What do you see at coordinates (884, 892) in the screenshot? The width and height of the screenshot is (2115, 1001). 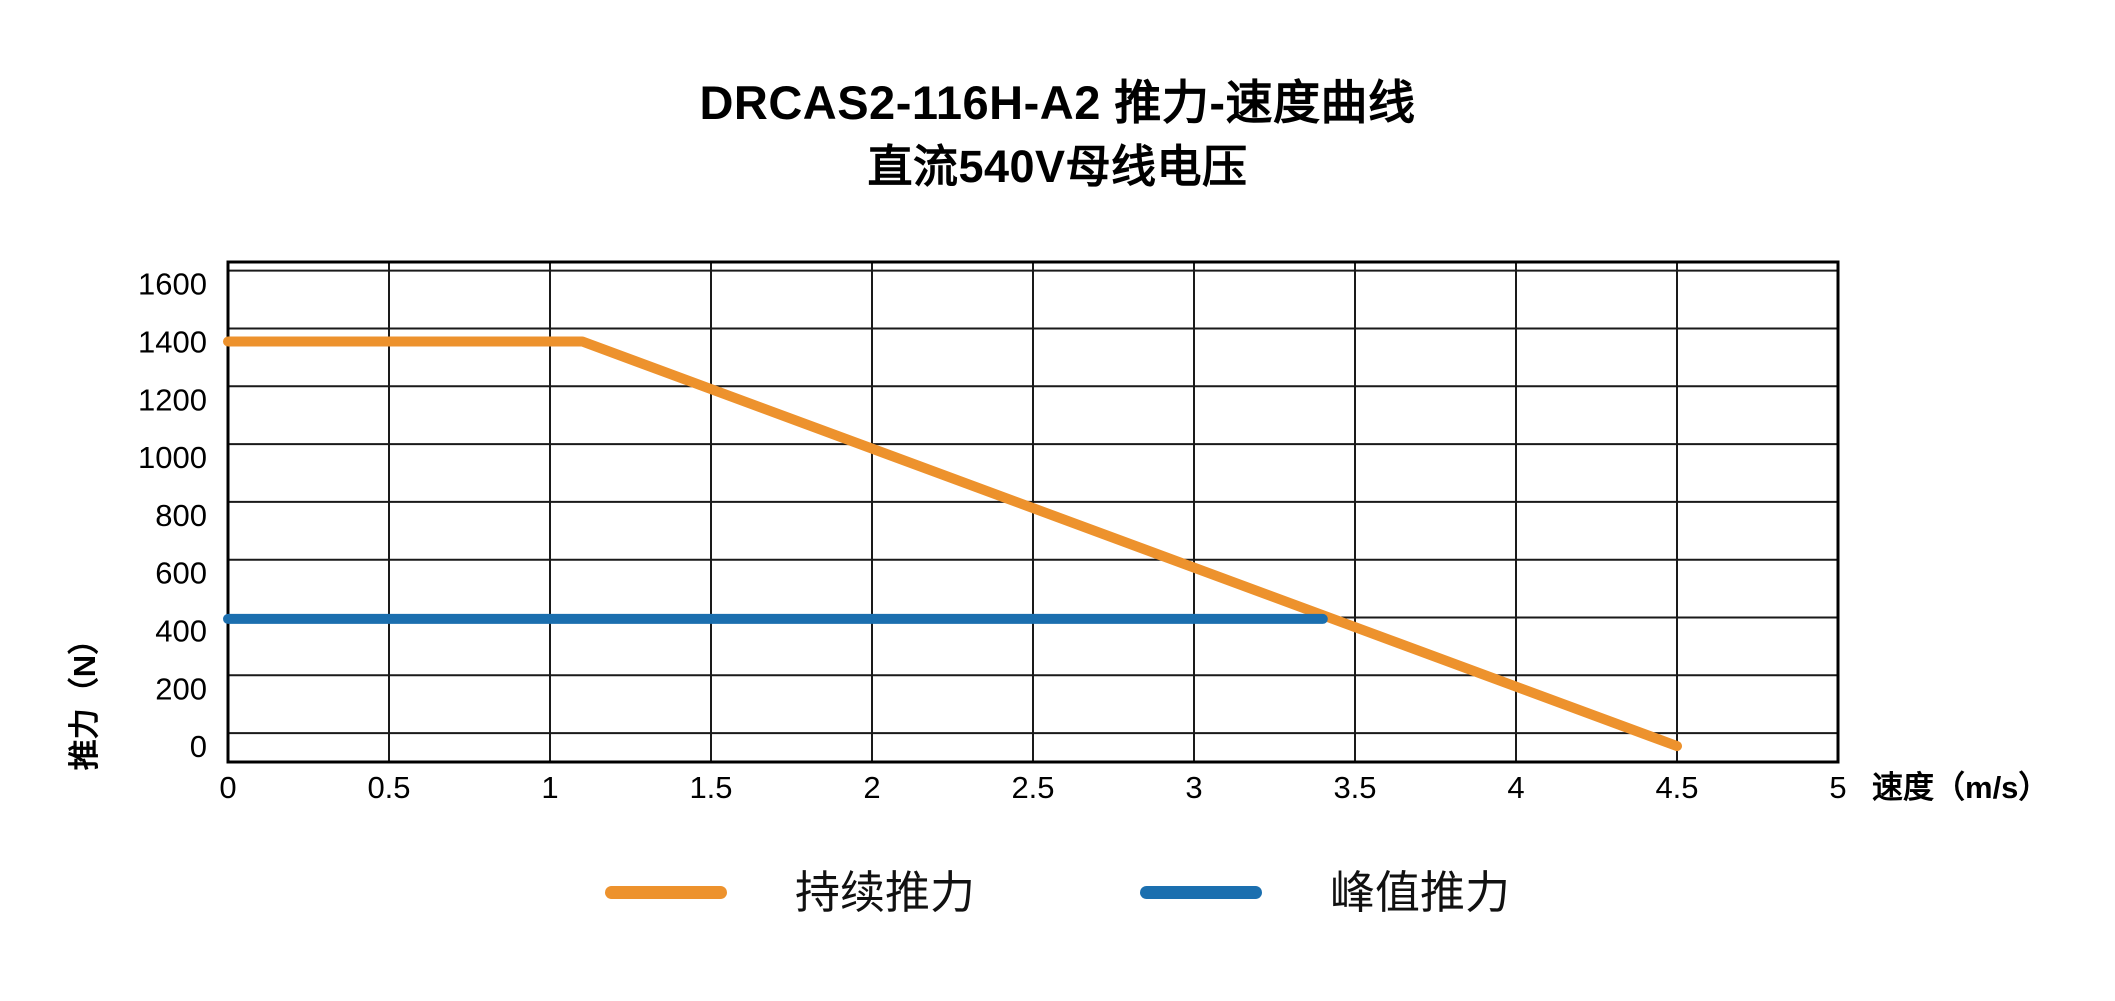 I see `legend-label-continuous-thrust: 持续推力` at bounding box center [884, 892].